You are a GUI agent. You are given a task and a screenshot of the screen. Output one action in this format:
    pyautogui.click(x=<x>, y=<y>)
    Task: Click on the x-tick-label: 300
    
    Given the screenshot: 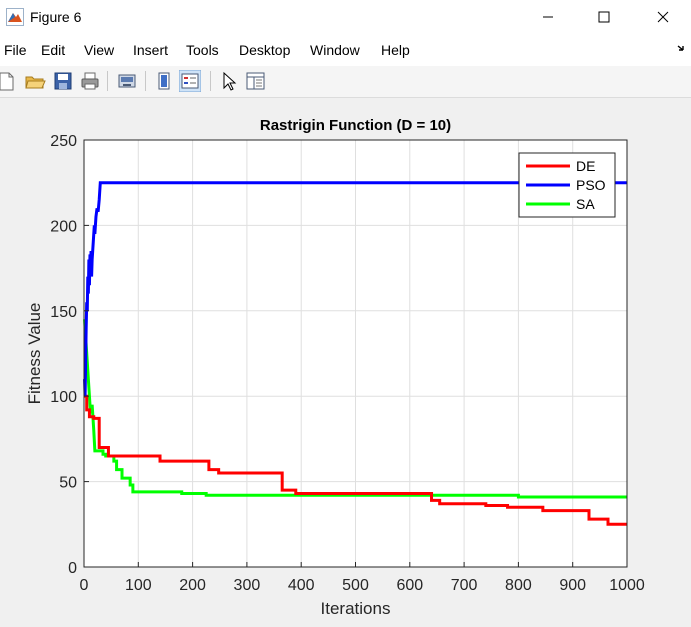 What is the action you would take?
    pyautogui.click(x=247, y=585)
    